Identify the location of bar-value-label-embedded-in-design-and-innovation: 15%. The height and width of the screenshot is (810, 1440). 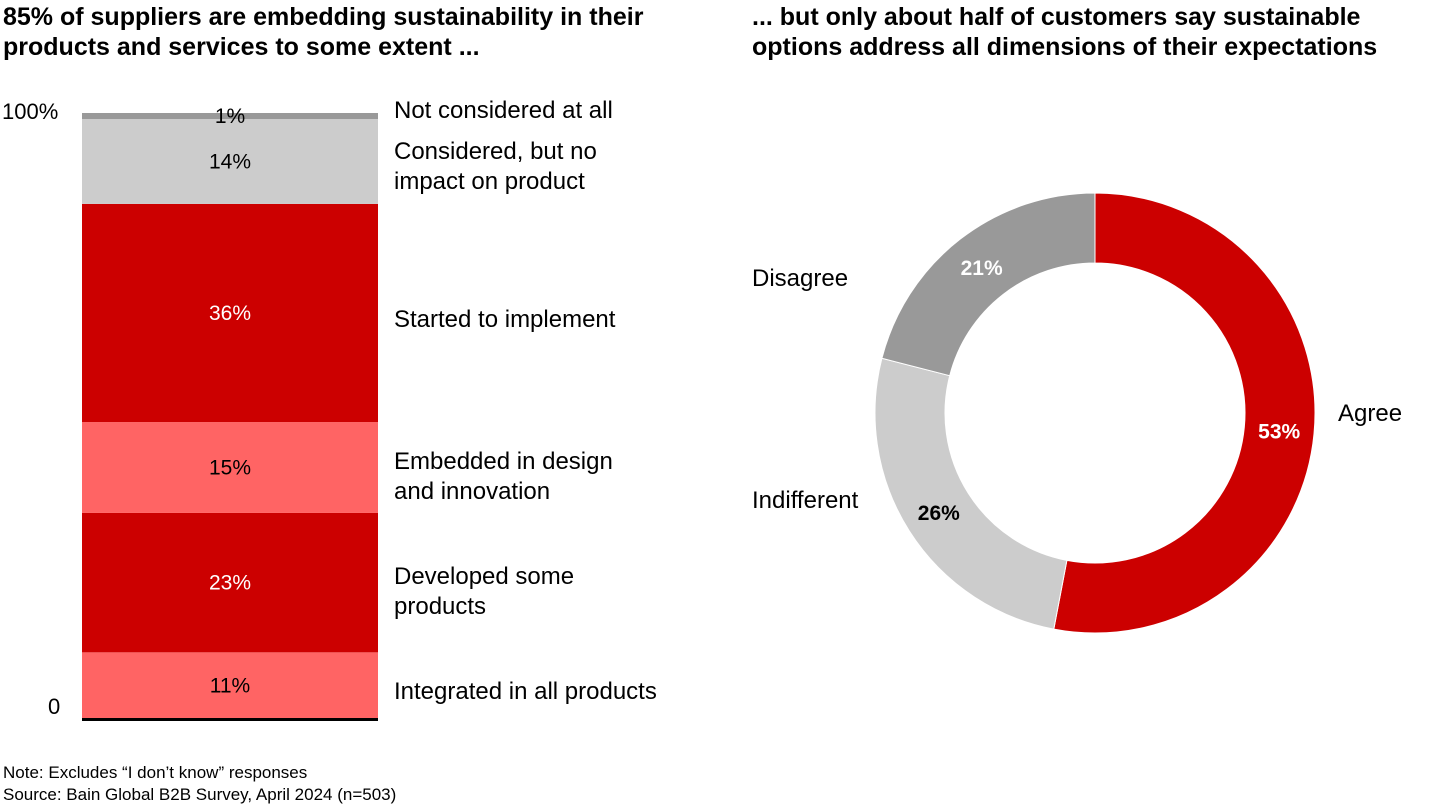
(230, 468).